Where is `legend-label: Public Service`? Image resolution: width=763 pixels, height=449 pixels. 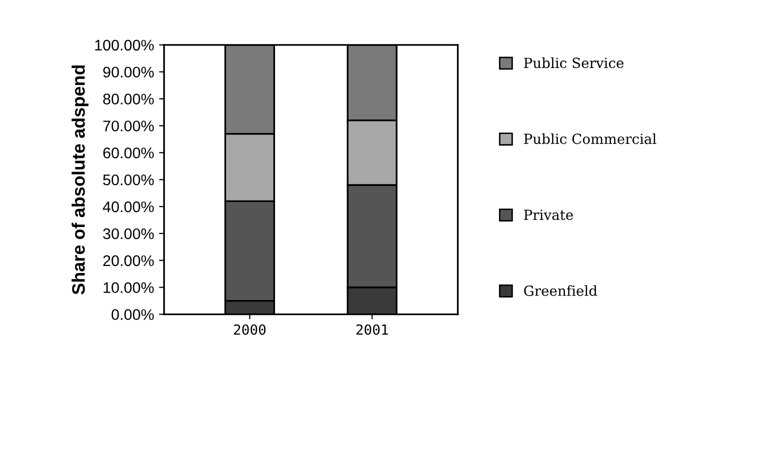
legend-label: Public Service is located at coordinates (574, 62).